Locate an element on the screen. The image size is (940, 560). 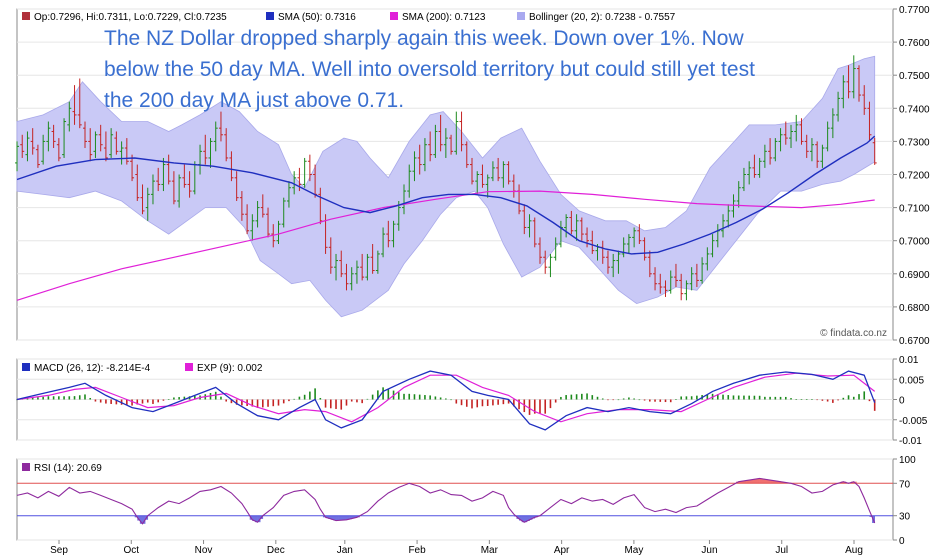
rsi-legend: RSI (14): 20.69 is located at coordinates (62, 468).